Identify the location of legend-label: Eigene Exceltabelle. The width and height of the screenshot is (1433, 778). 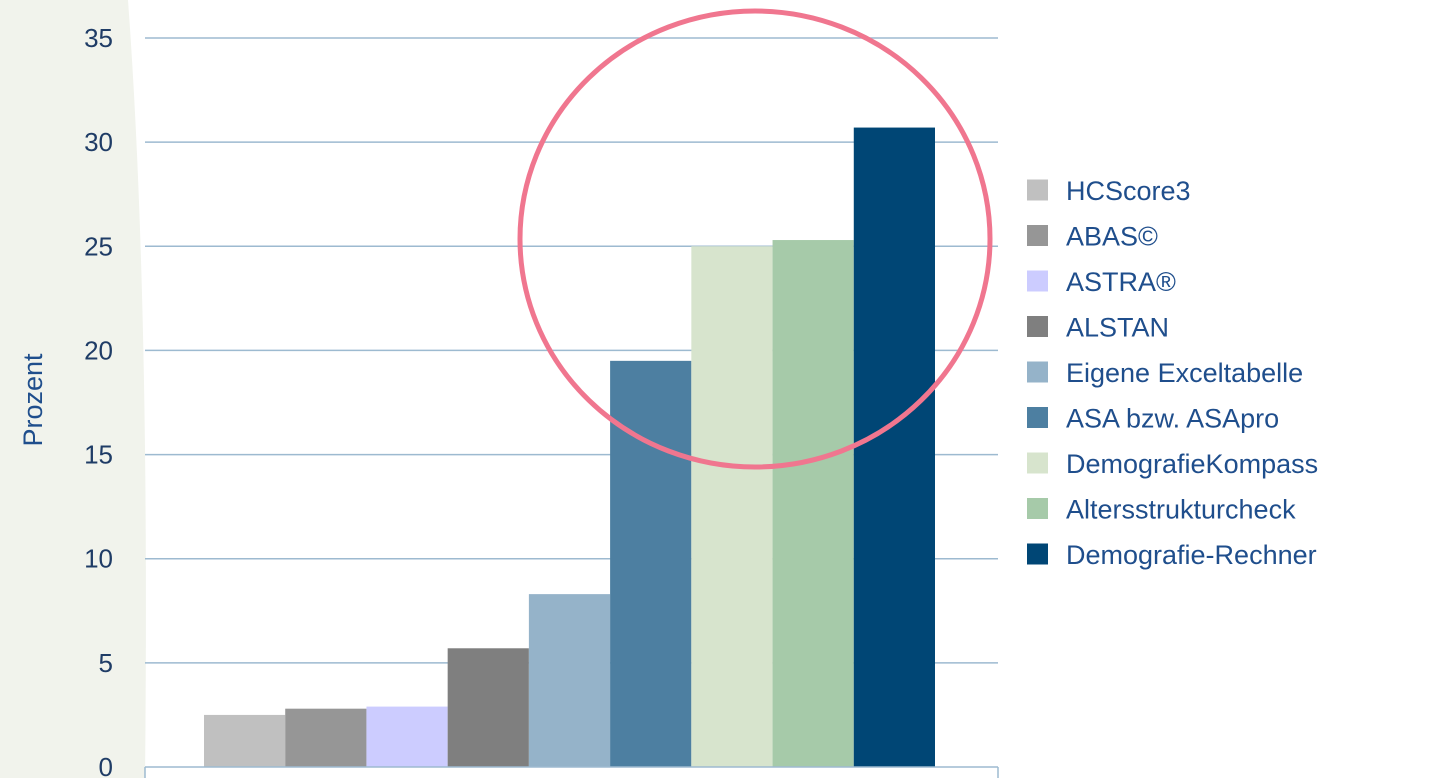
(1184, 373).